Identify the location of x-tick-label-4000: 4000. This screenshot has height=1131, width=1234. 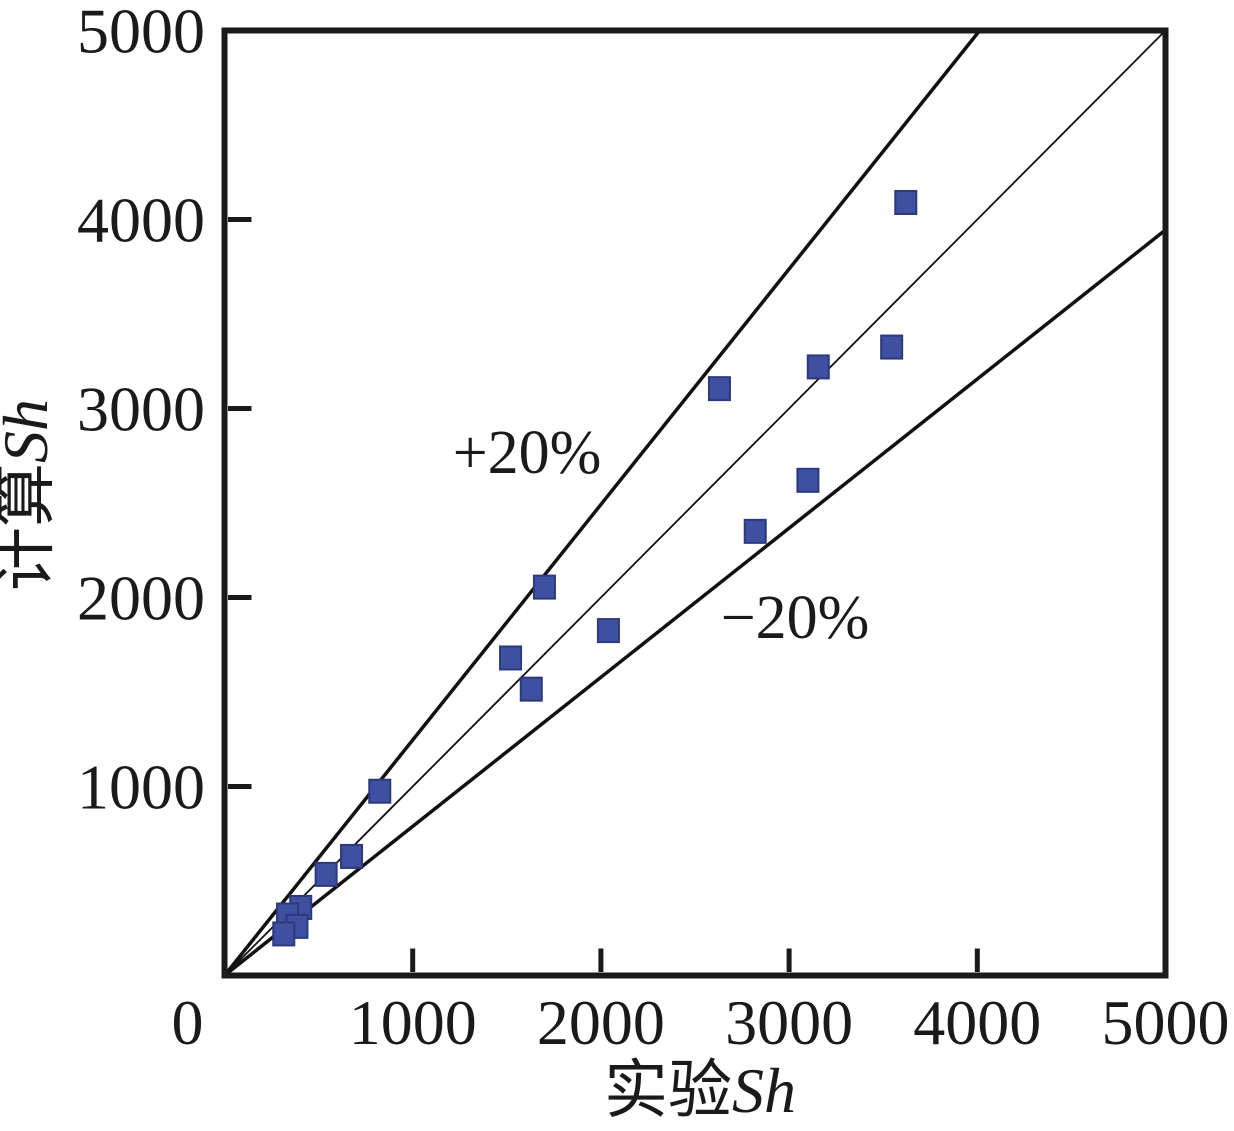
(977, 1022).